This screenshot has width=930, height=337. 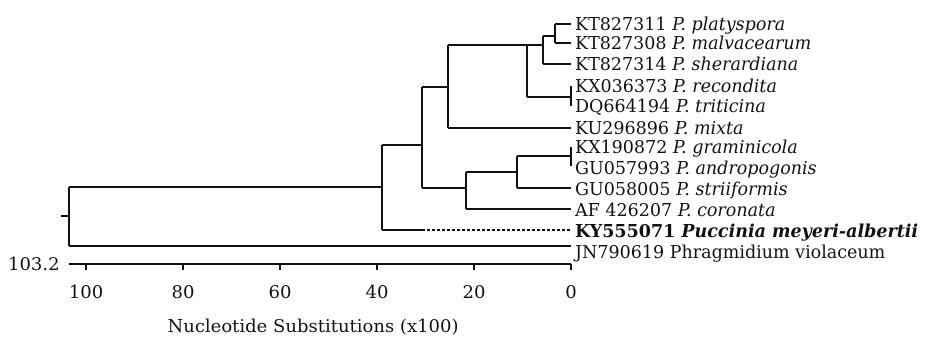 I want to click on axis-tick-label: 100, so click(x=86, y=292).